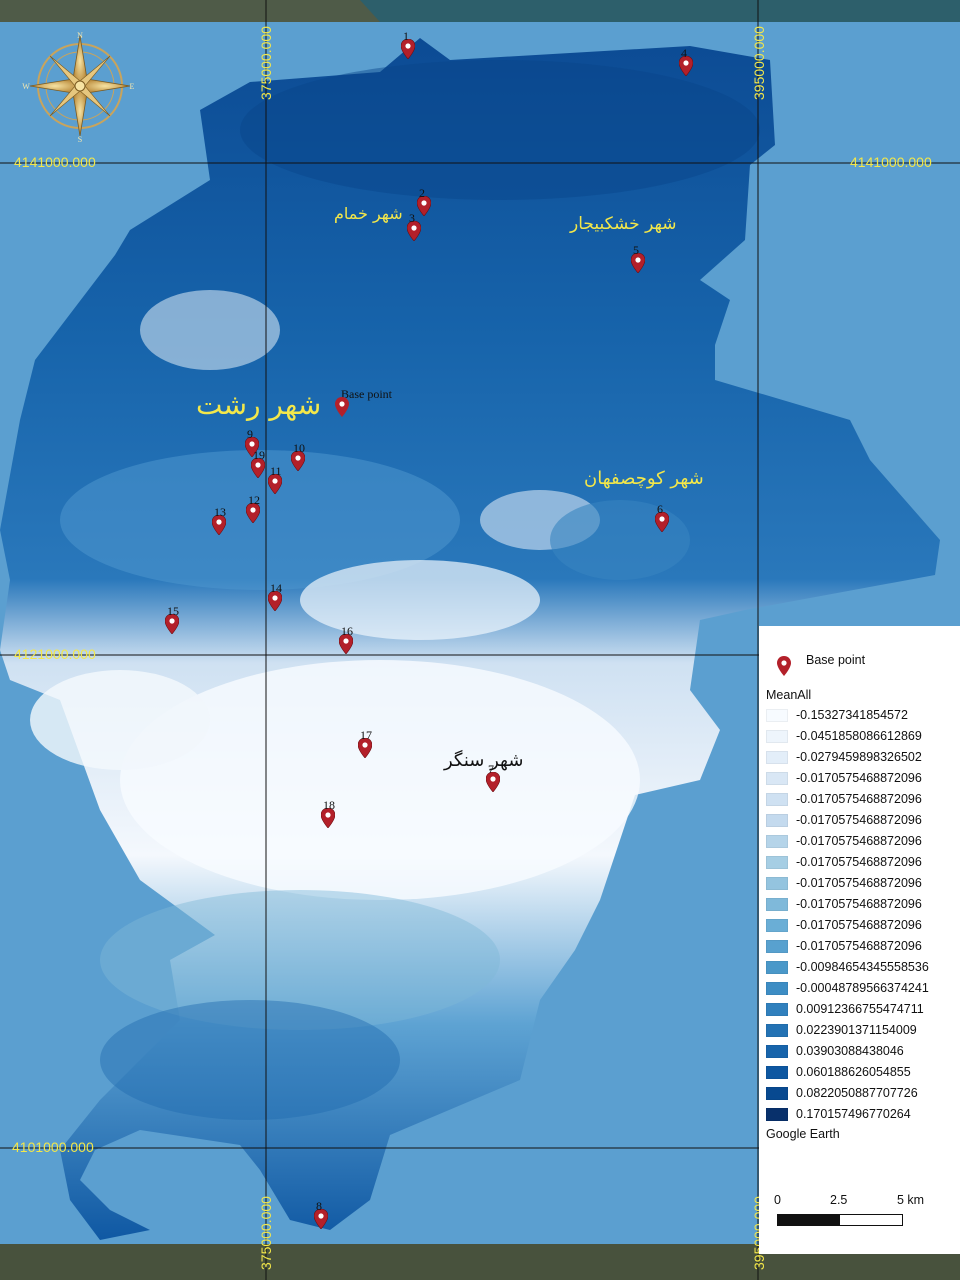 The image size is (960, 1280). I want to click on compass-s-label: S, so click(80, 139).